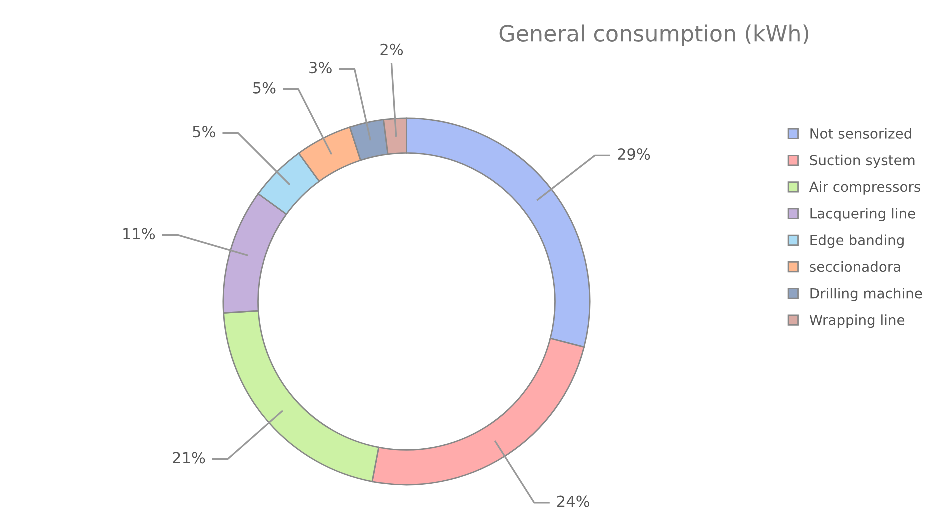 The height and width of the screenshot is (507, 935). Describe the element at coordinates (857, 321) in the screenshot. I see `legend-label: Wrapping line` at that location.